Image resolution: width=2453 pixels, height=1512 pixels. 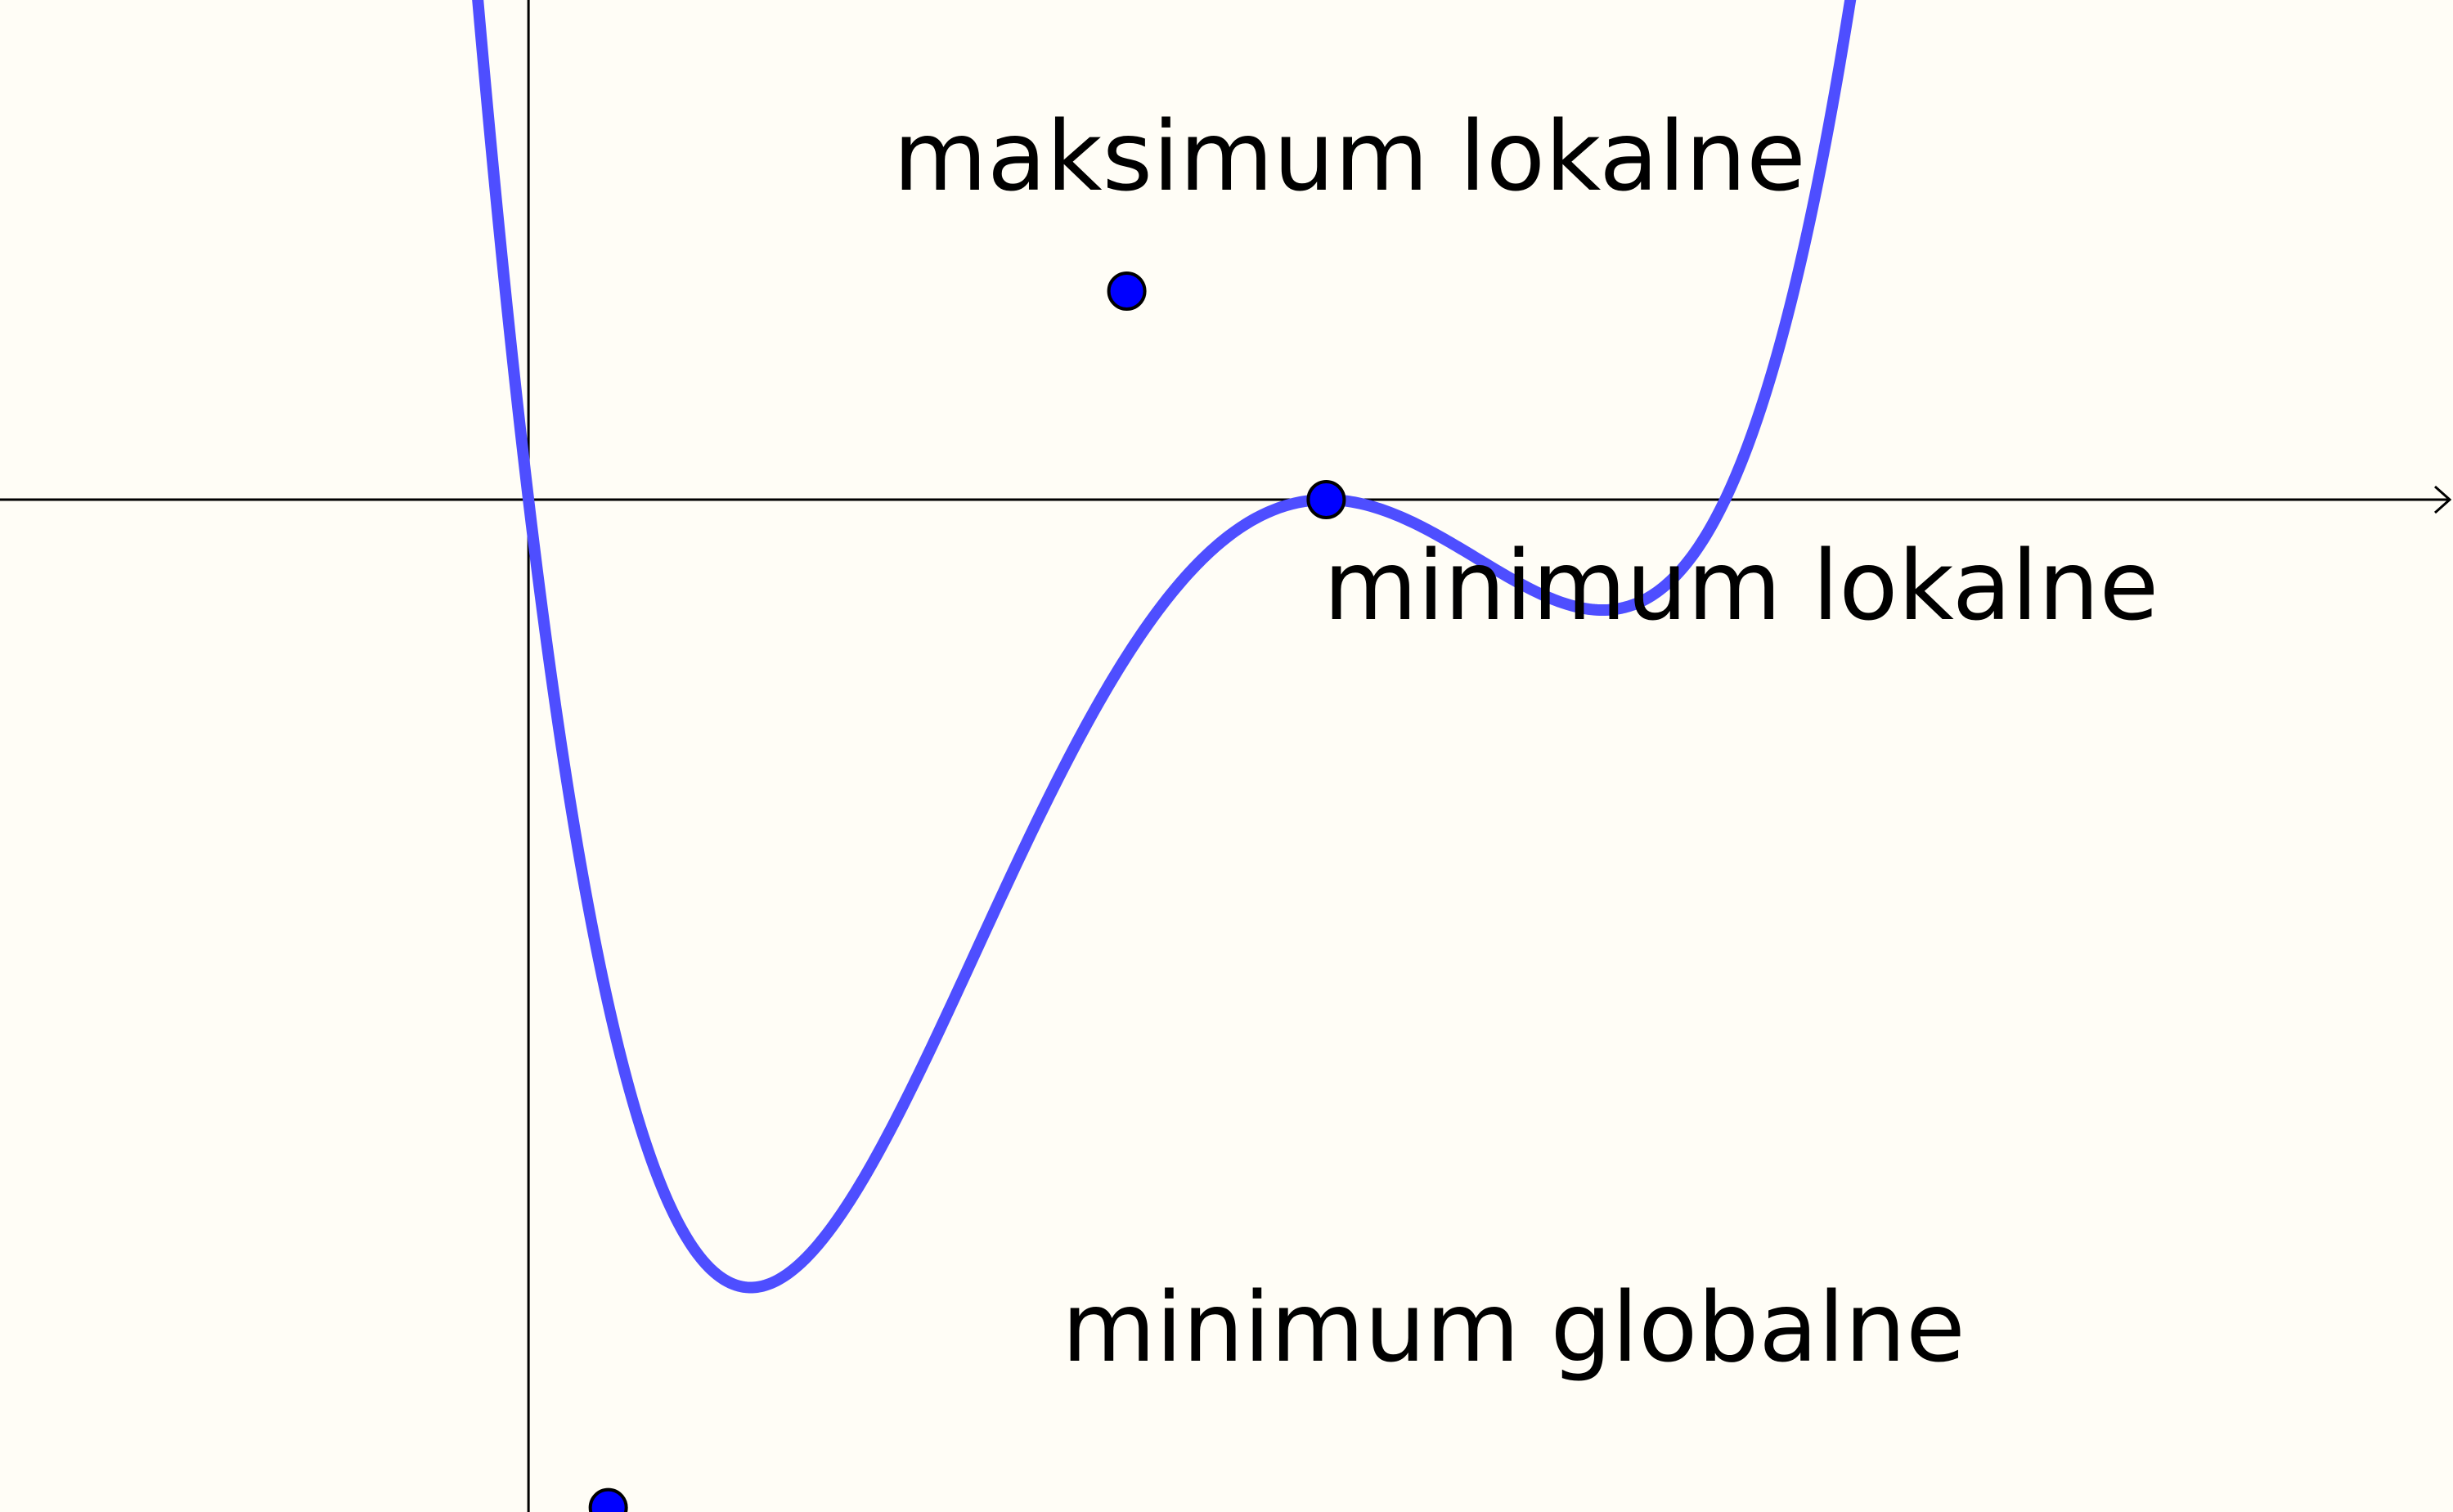 I want to click on label-global-minimum: minimum globalne, so click(x=1514, y=1327).